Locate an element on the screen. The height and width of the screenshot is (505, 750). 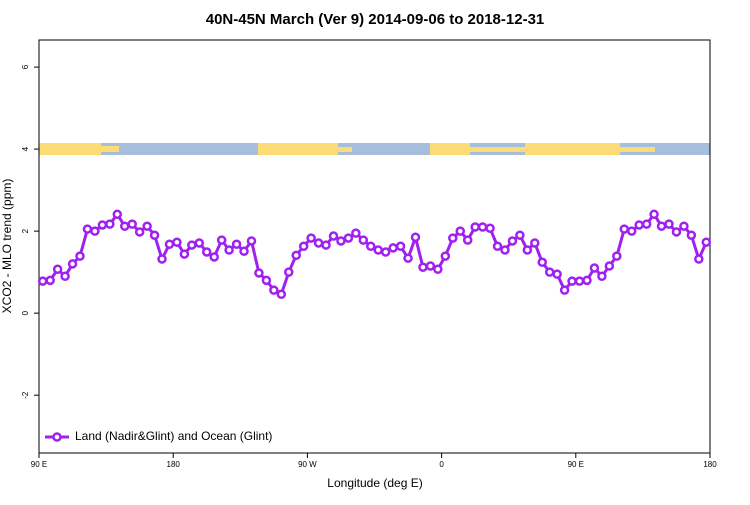
x-tick-label: 0 is located at coordinates (441, 464).